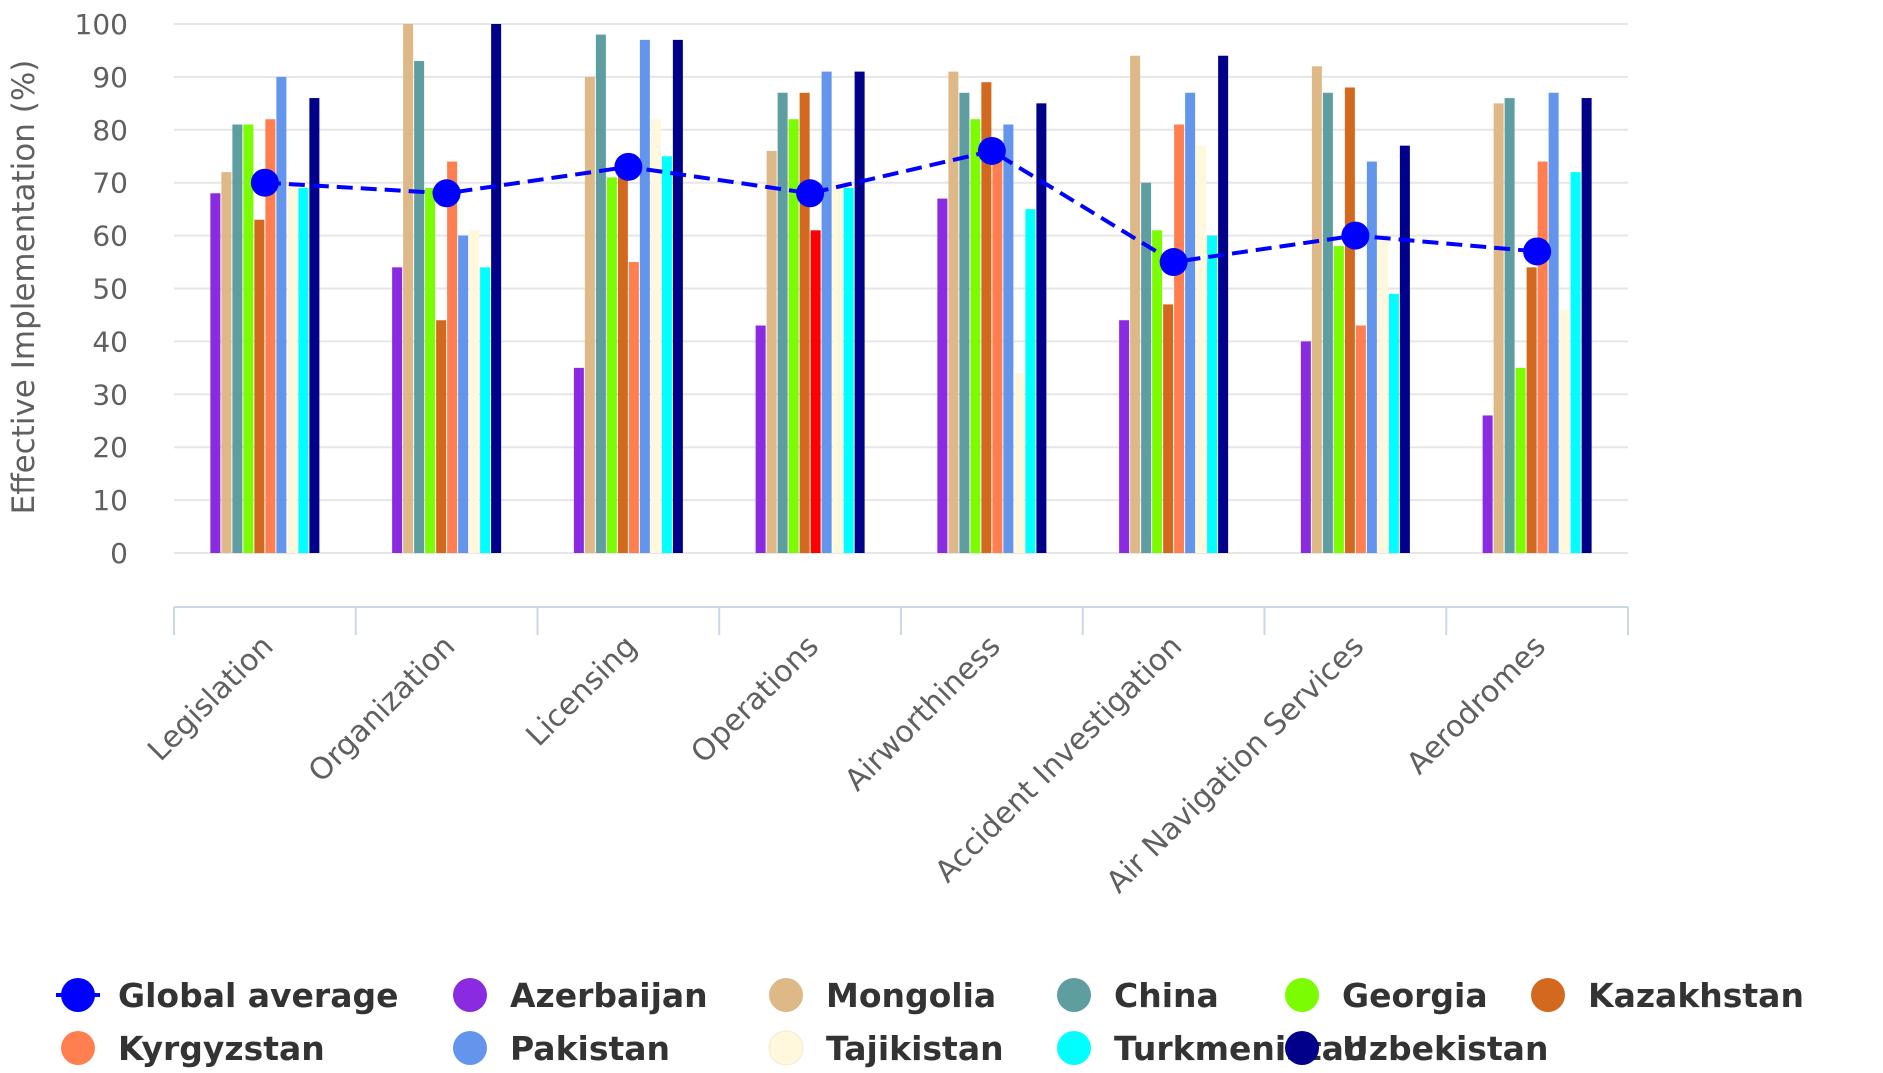 This screenshot has width=1883, height=1073. What do you see at coordinates (882, 995) in the screenshot?
I see `legend-item-mongolia: Mongolia` at bounding box center [882, 995].